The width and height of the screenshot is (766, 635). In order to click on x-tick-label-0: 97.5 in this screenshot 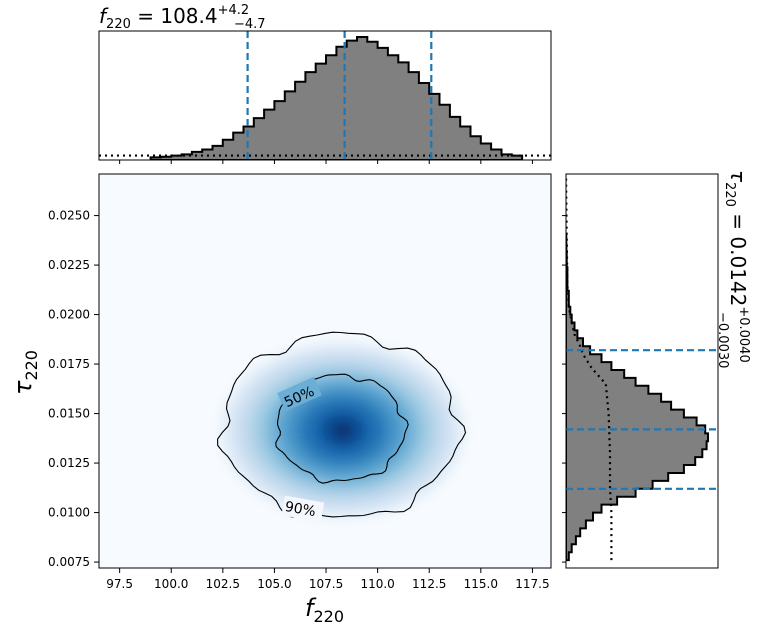, I will do `click(119, 584)`.